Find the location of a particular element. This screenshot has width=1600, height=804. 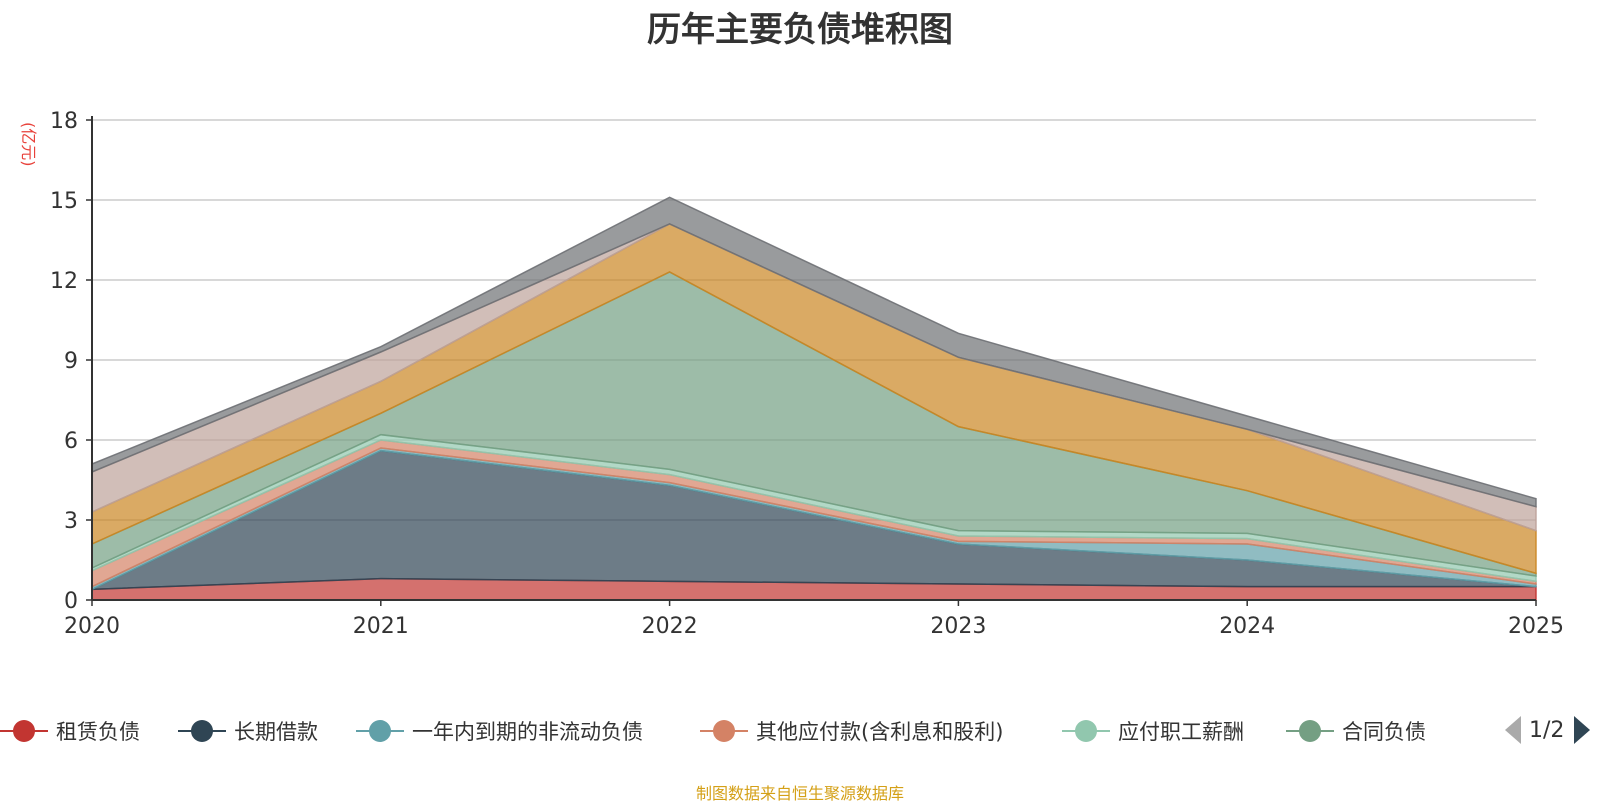

y-tick-label: 9 is located at coordinates (71, 361).